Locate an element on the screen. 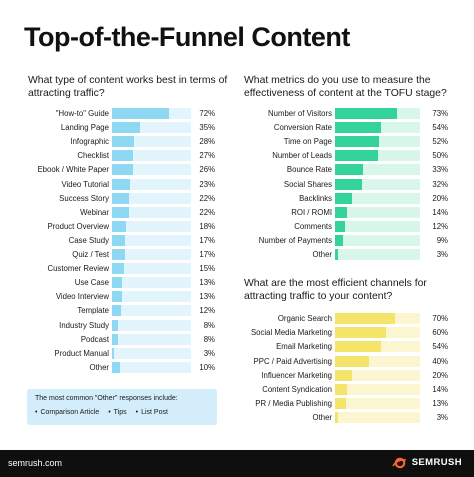 The width and height of the screenshot is (474, 477). bar-value-label: 22% is located at coordinates (207, 198).